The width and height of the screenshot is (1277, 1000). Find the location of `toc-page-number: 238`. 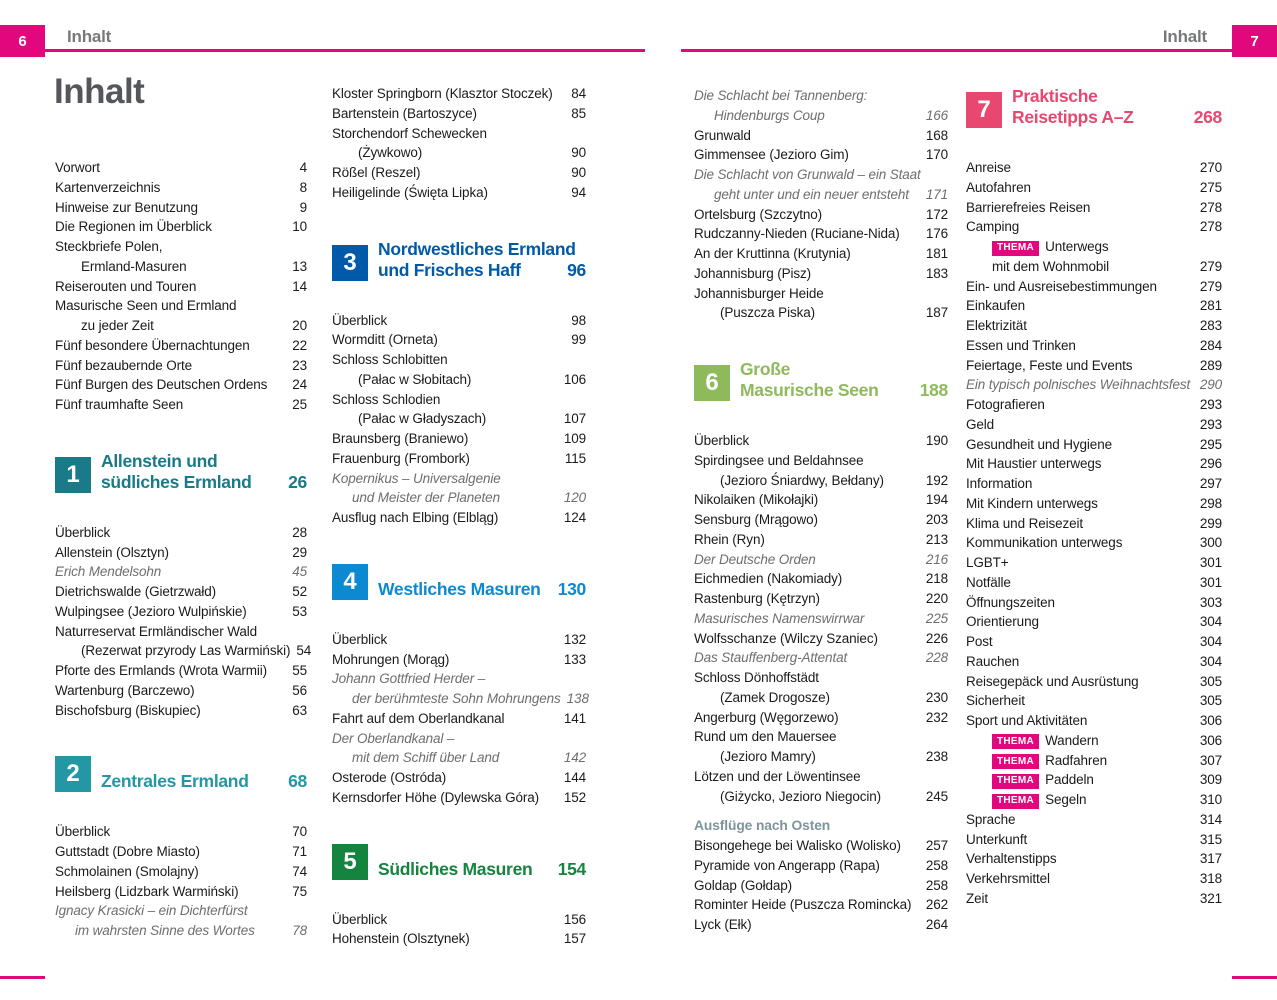

toc-page-number: 238 is located at coordinates (936, 756).